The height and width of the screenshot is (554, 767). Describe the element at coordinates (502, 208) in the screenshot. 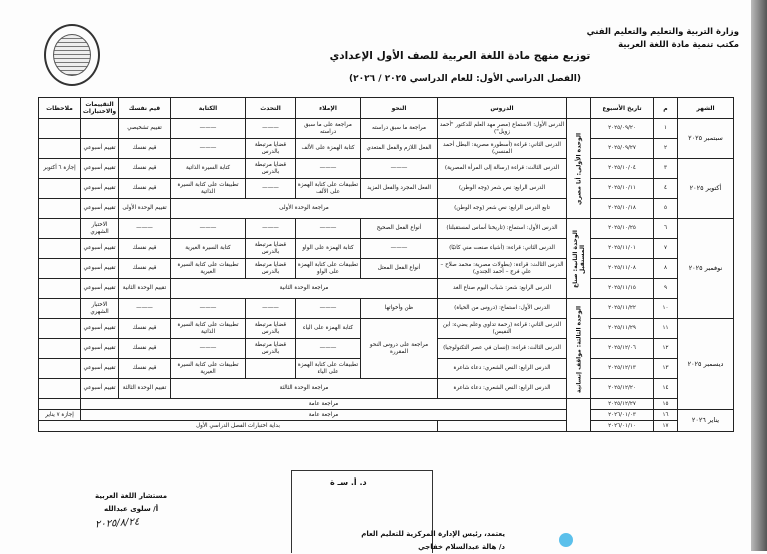

I see `lesson-cell: تابع الدرس الرابع: نص شعر (وجه الوطن)` at that location.